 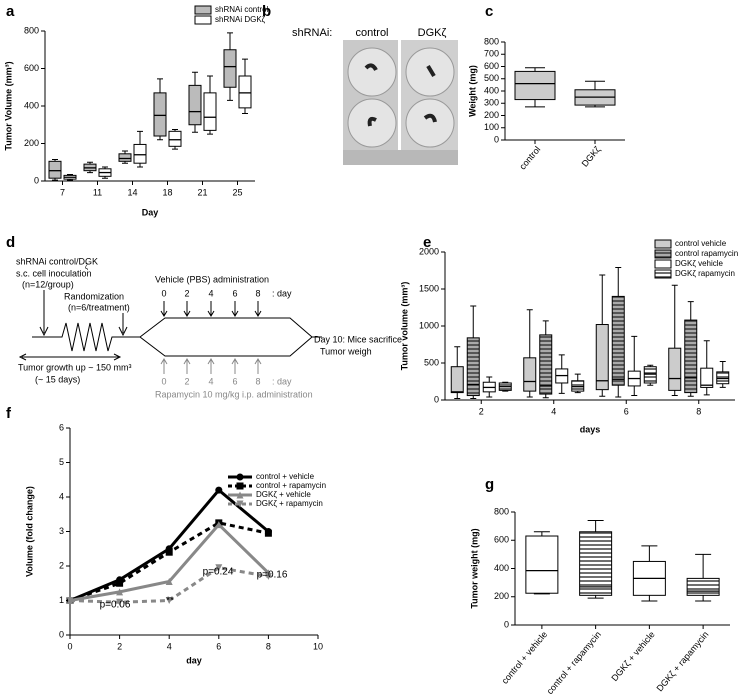 What do you see at coordinates (257, 381) in the screenshot?
I see `diagram-day: 8` at bounding box center [257, 381].